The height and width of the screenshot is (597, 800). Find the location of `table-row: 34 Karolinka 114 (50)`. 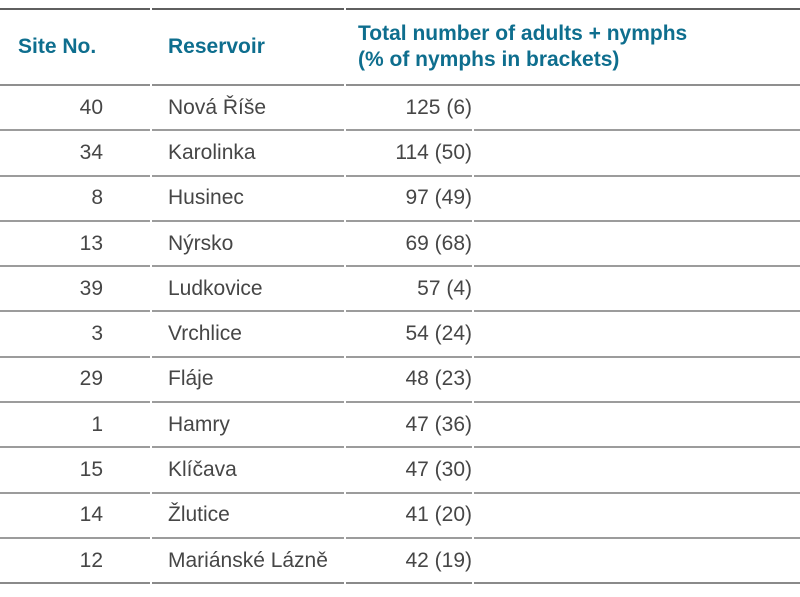

table-row: 34 Karolinka 114 (50) is located at coordinates (400, 154).